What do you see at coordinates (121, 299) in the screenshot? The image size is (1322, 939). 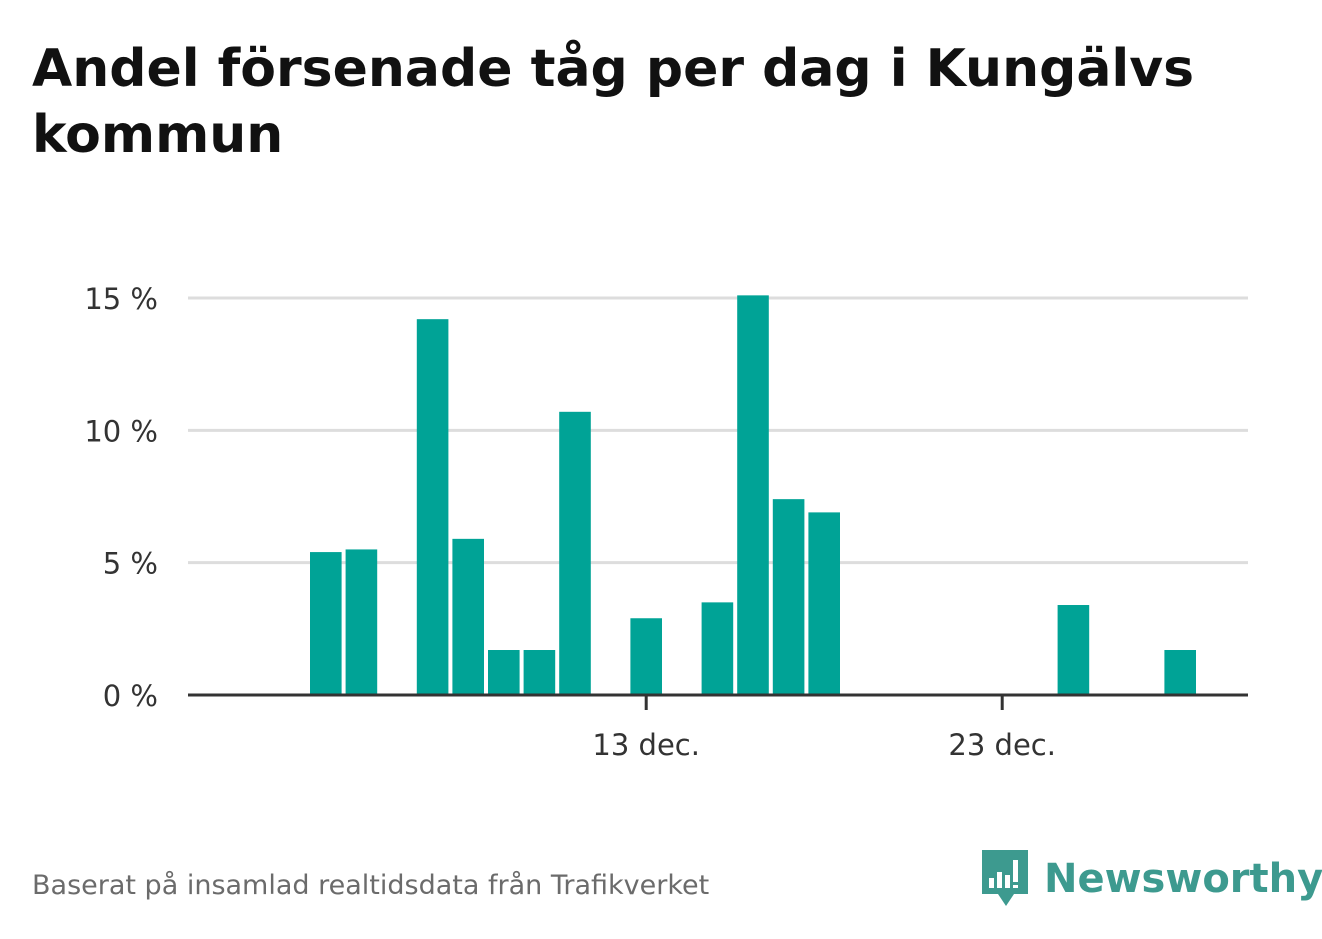 I see `y-tick-label: 15 %` at bounding box center [121, 299].